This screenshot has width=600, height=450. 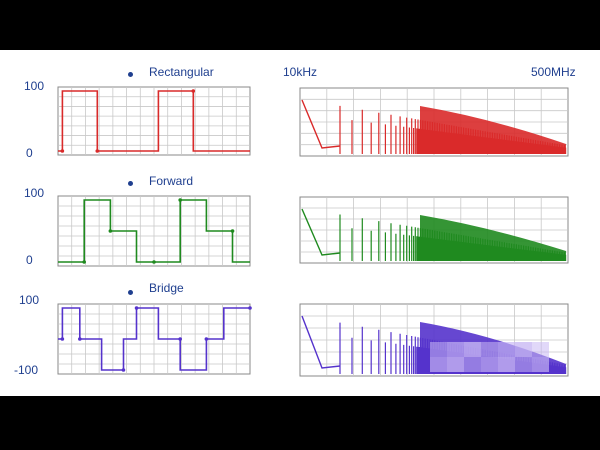 I want to click on ytick-bridge-top: 100, so click(x=29, y=300).